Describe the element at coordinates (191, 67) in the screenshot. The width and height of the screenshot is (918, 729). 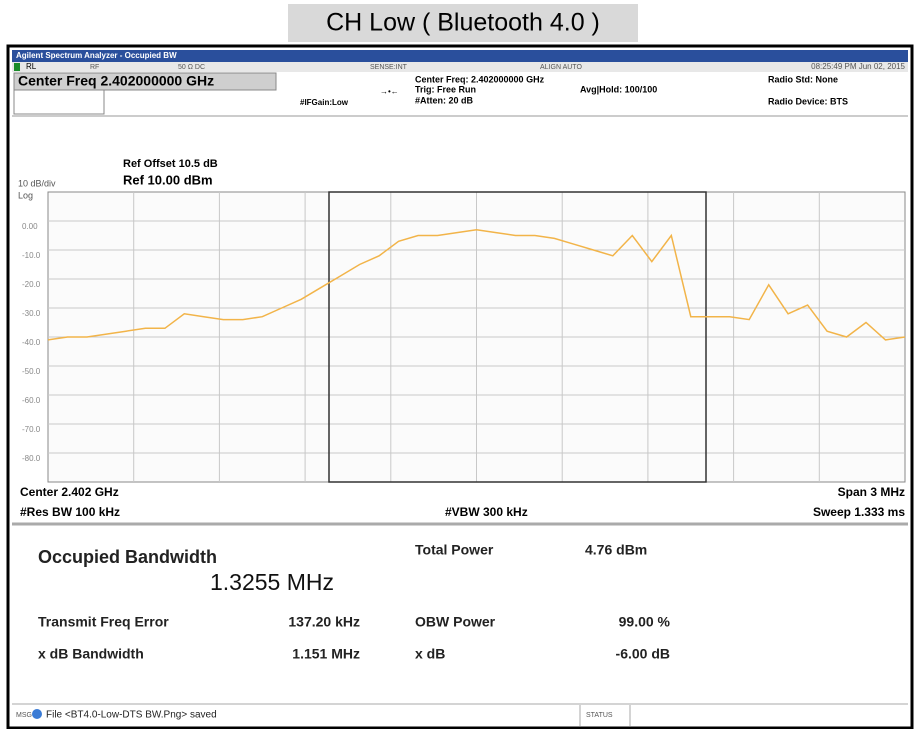
I see `coupling: 50 Ω DC` at that location.